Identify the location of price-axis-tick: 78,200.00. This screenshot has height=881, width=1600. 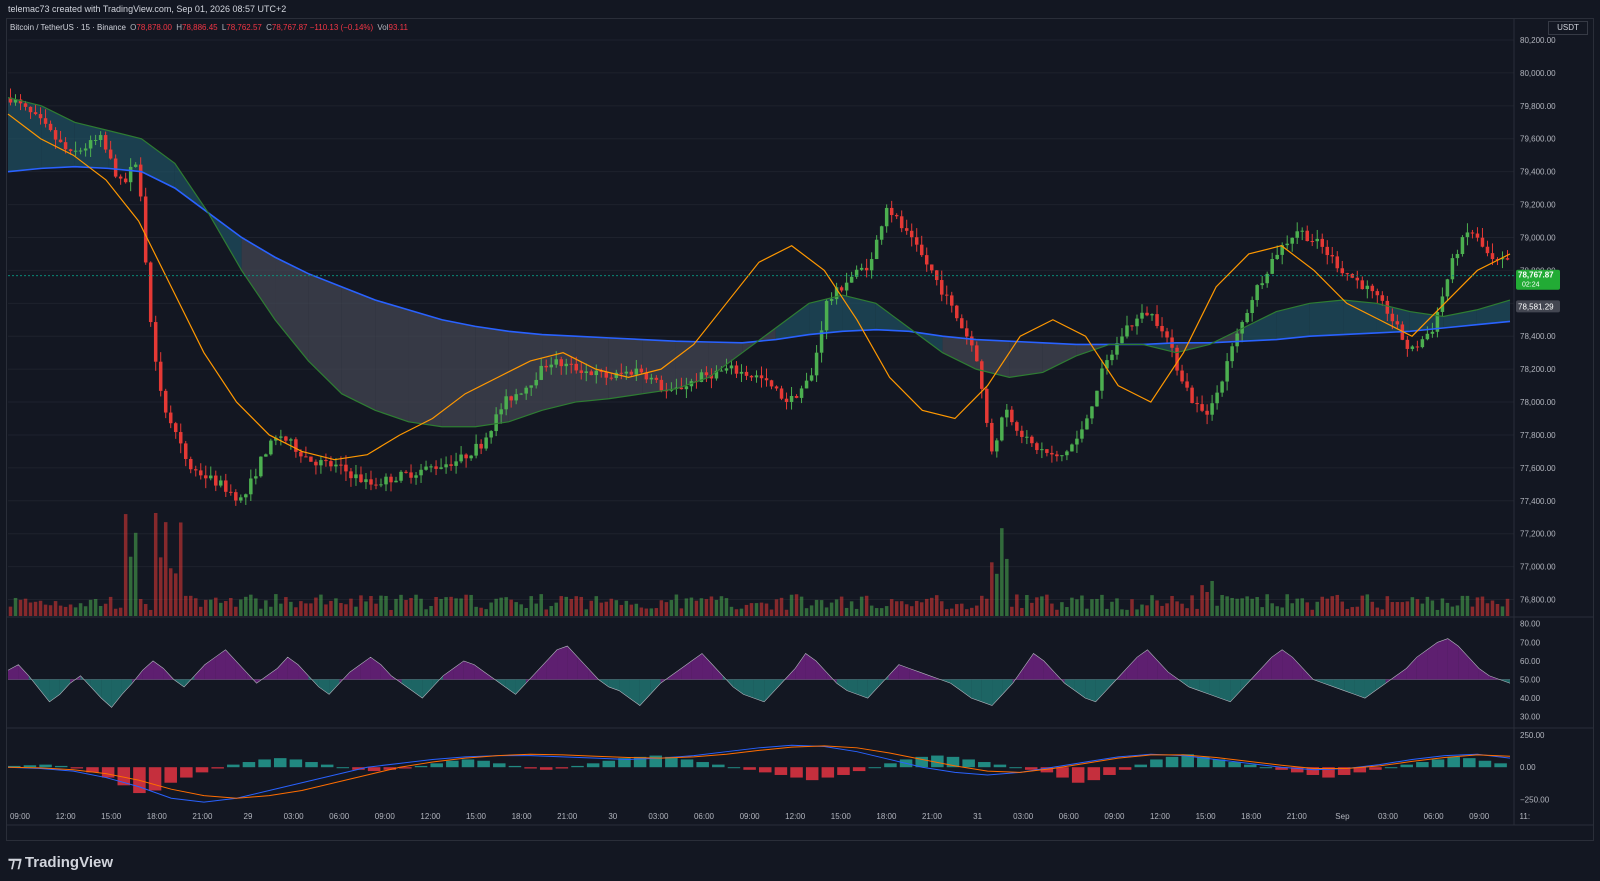
(1538, 369).